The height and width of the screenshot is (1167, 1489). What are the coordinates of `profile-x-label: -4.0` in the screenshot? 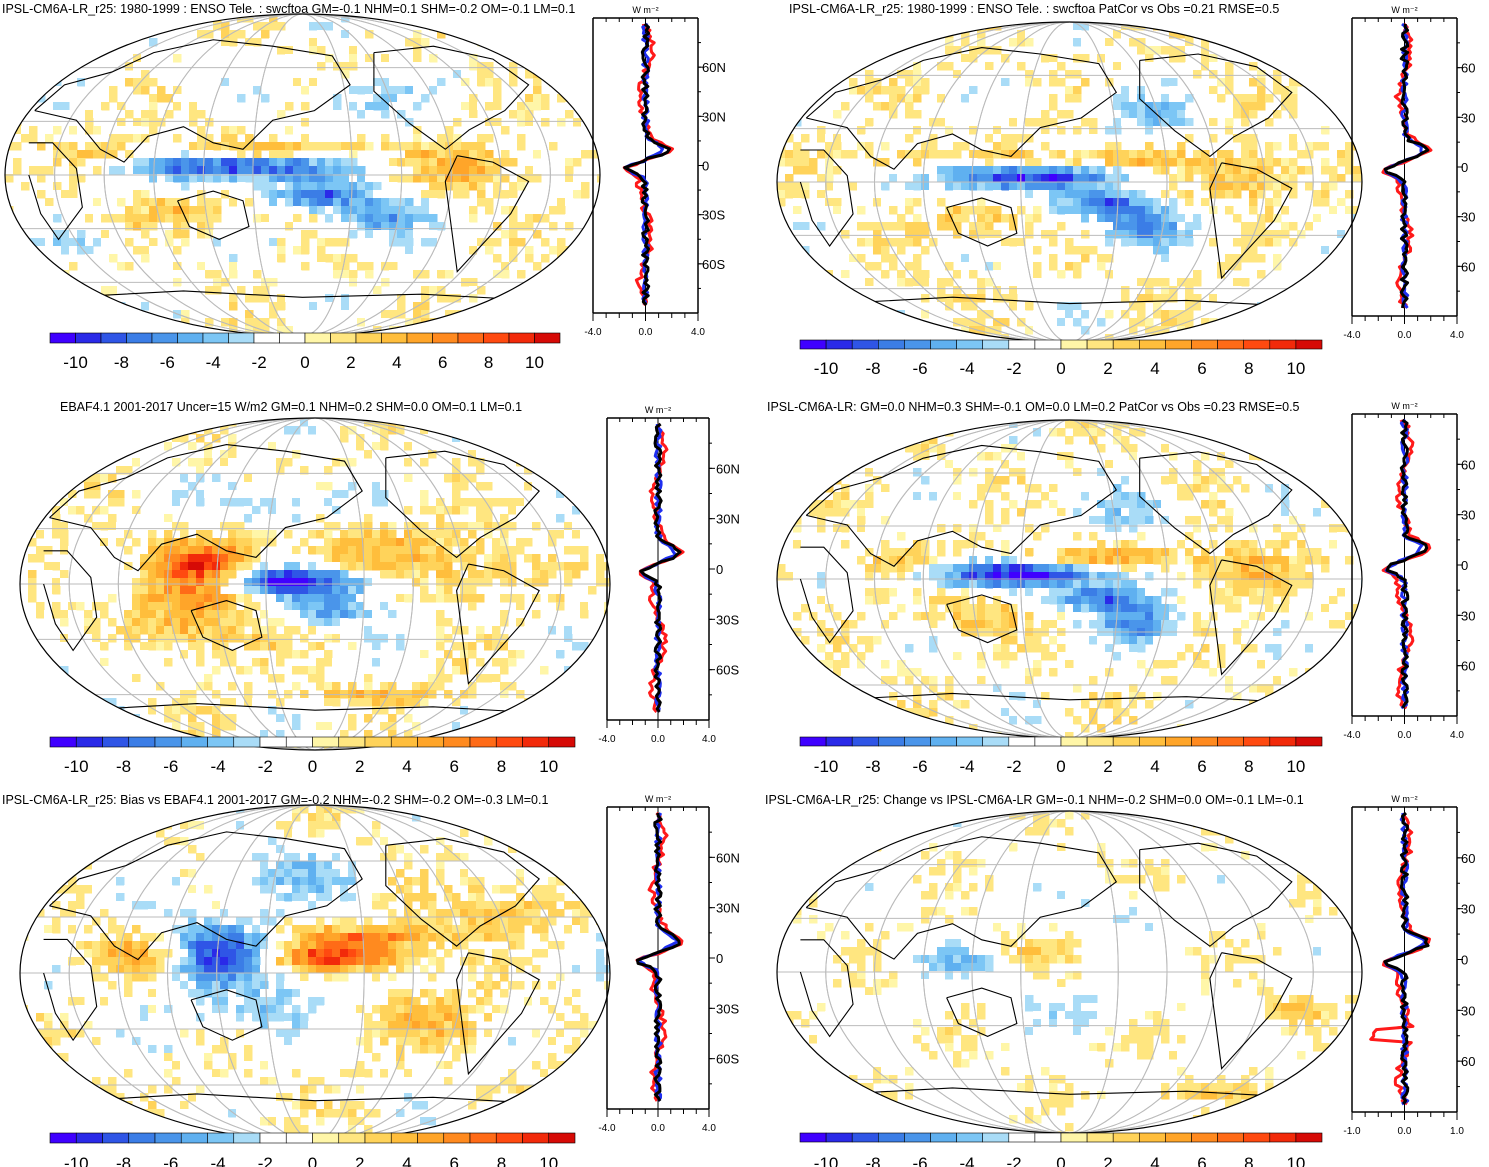 It's located at (607, 739).